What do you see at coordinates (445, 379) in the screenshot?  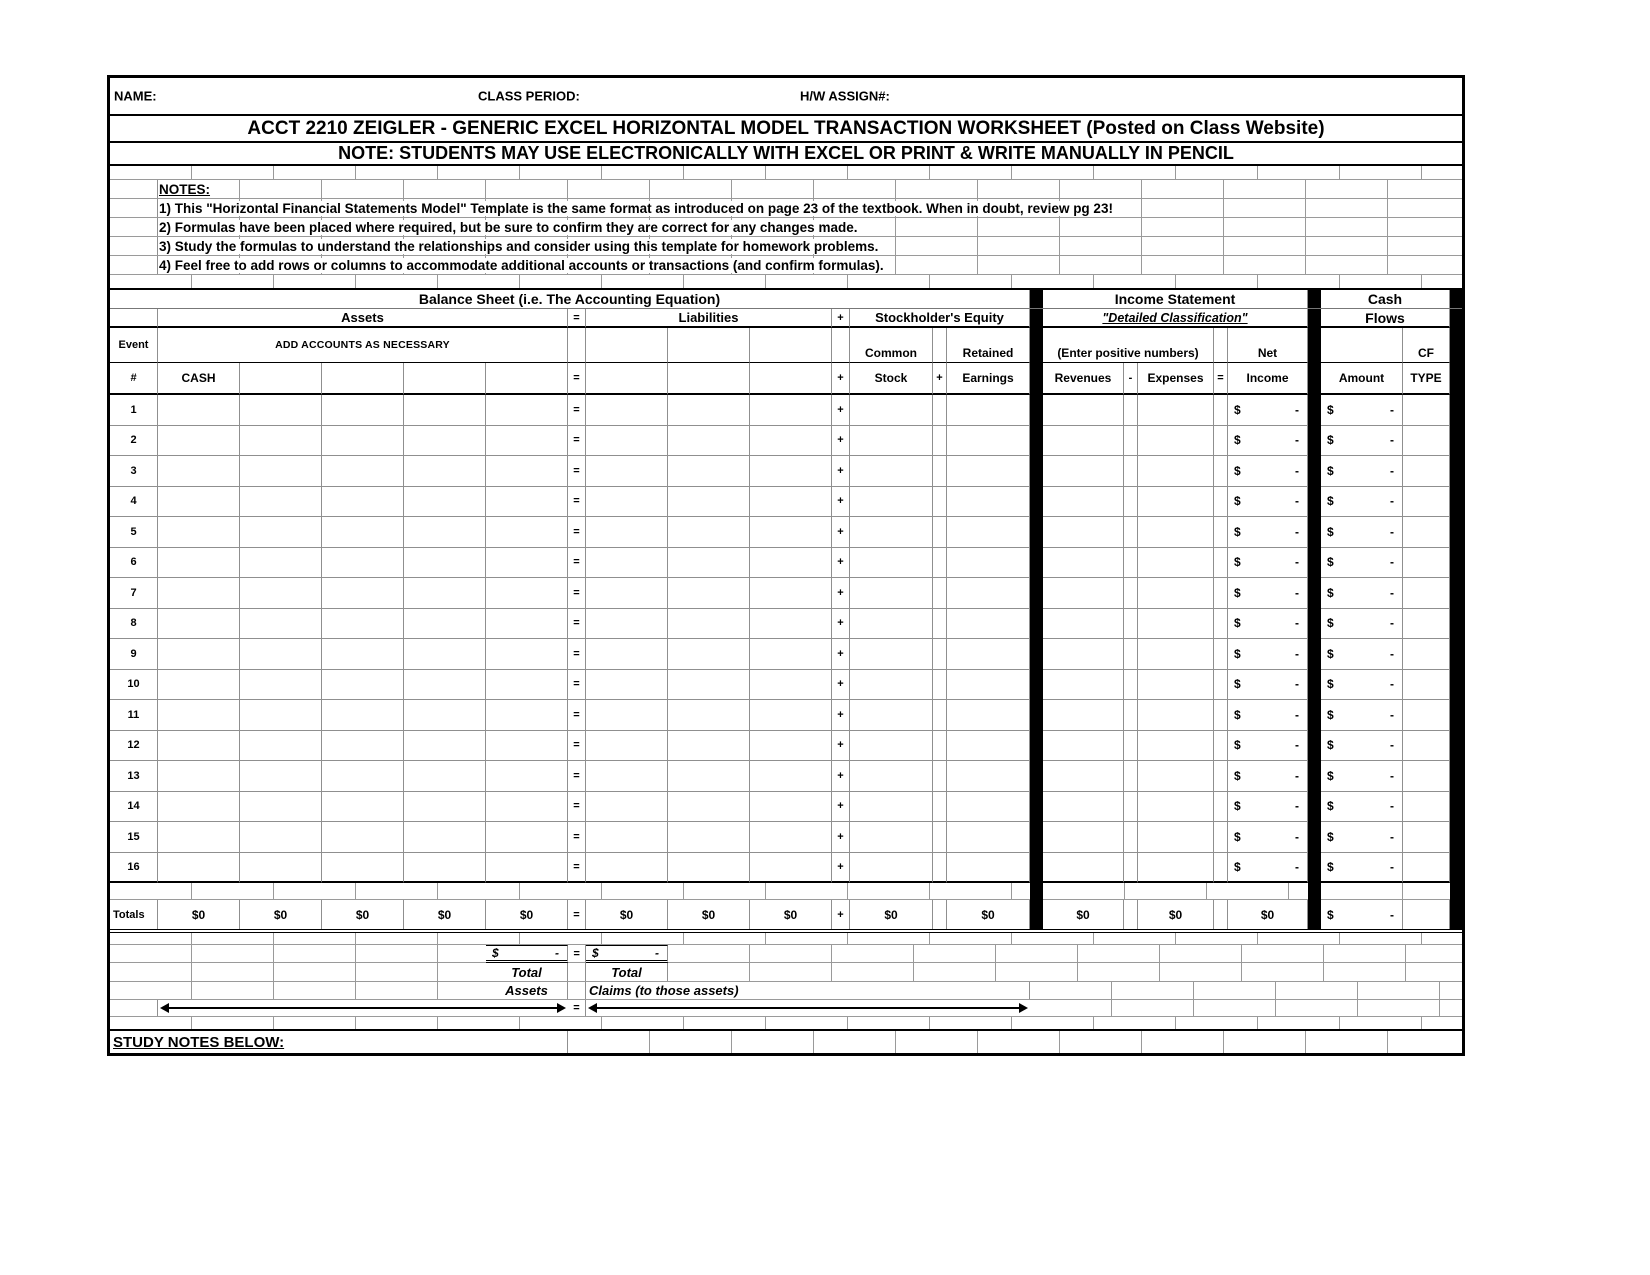 I see `asset-header-cell` at bounding box center [445, 379].